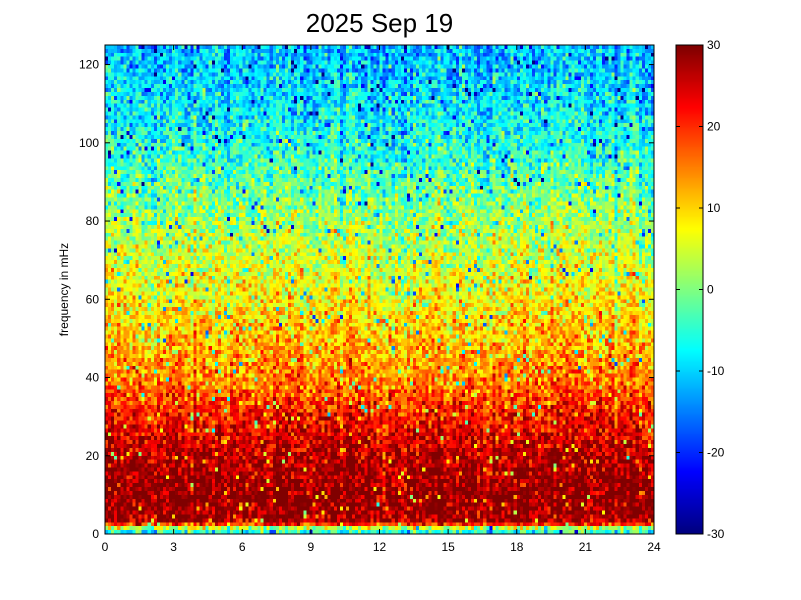 The image size is (801, 600). I want to click on x-tick-label: 21, so click(586, 547).